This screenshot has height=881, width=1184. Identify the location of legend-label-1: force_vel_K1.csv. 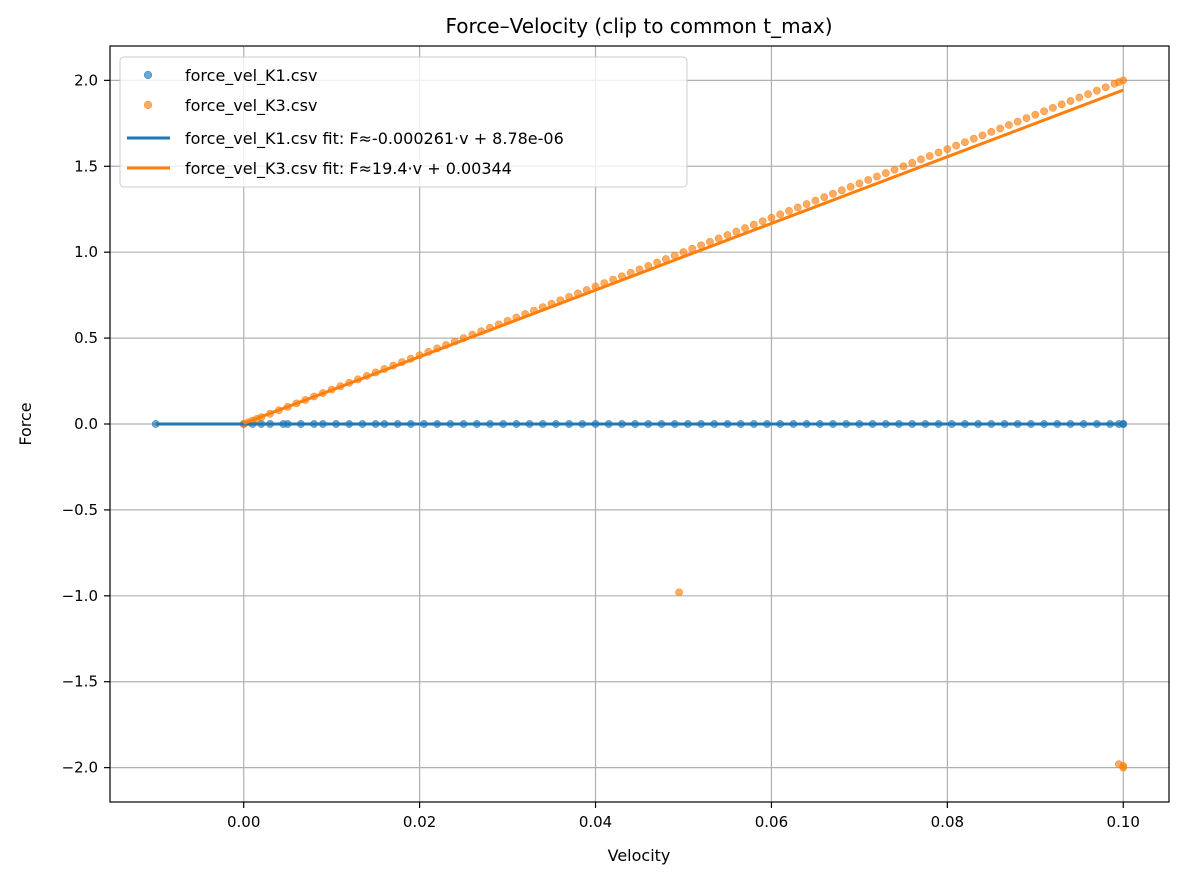
(251, 76).